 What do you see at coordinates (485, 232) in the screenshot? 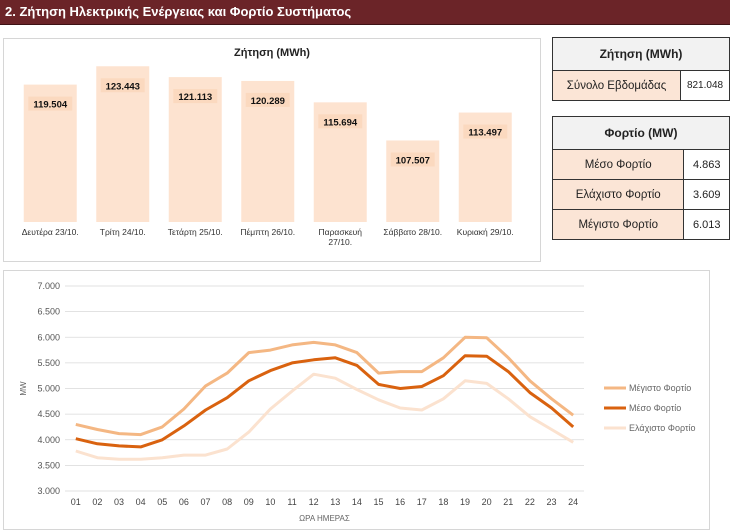
I see `demand-category-label: Κυριακή 29/10.` at bounding box center [485, 232].